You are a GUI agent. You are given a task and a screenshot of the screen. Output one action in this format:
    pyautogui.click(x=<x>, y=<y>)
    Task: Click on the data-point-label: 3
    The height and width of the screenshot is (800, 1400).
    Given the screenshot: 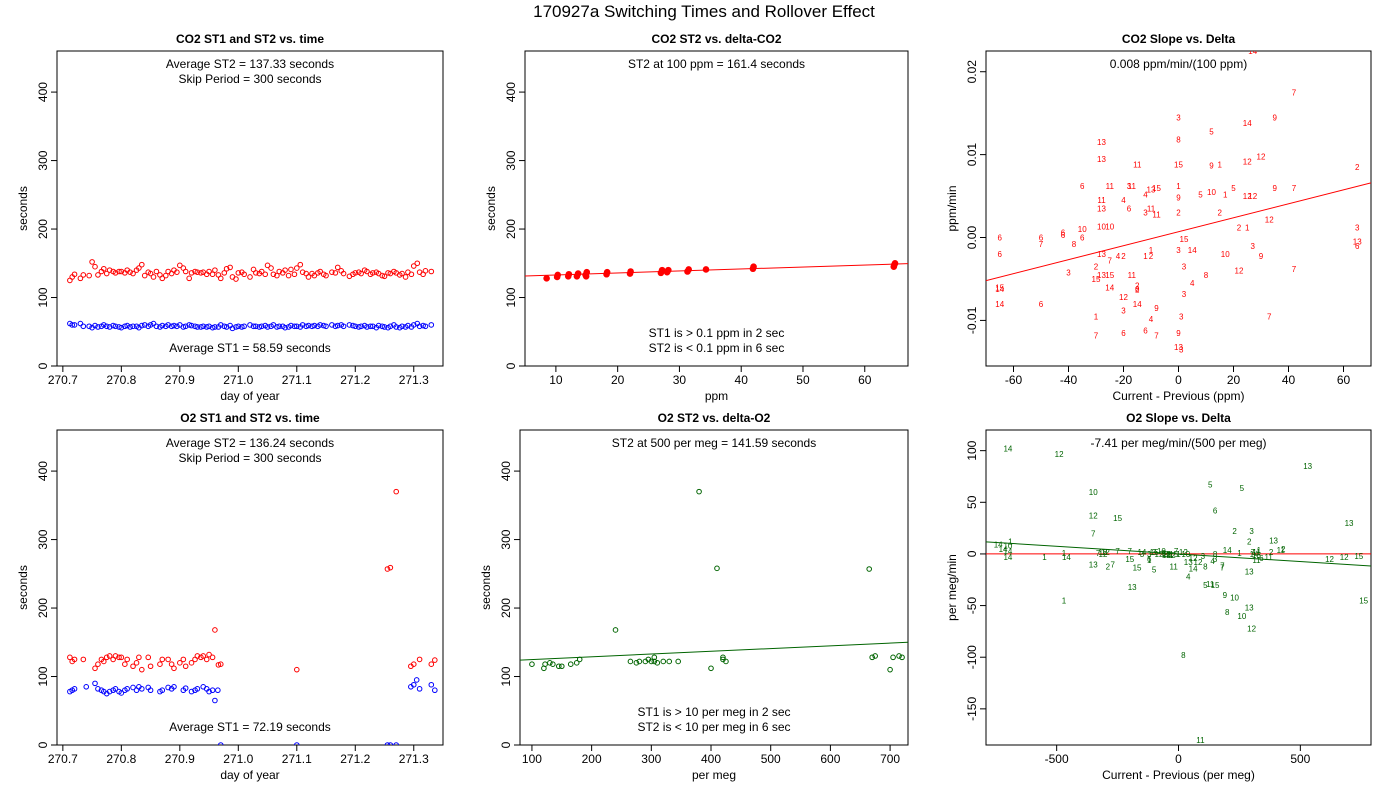 What is the action you would take?
    pyautogui.click(x=1253, y=246)
    